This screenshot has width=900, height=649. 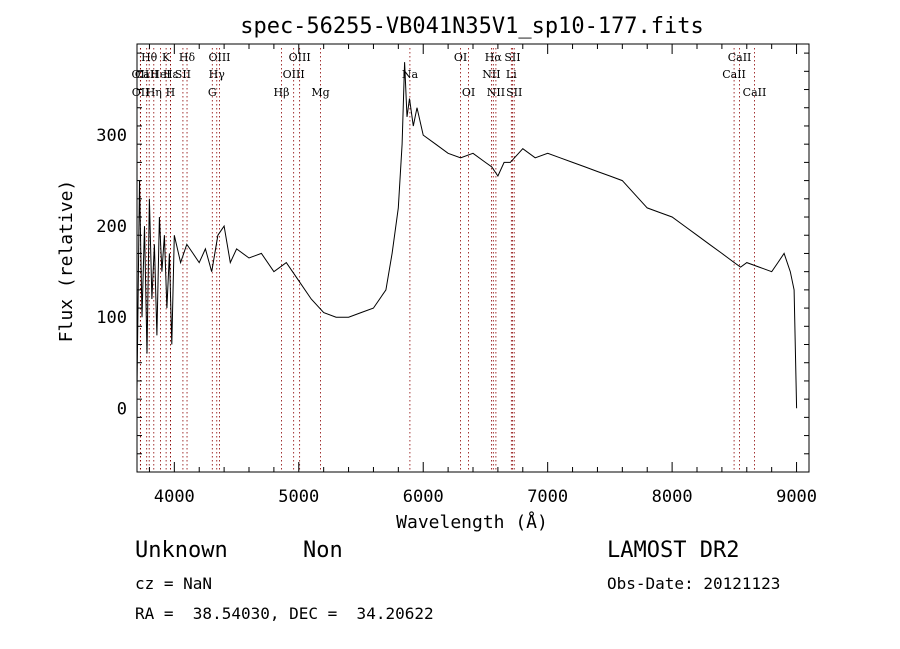 I want to click on marker-label-18: Na, so click(x=410, y=74).